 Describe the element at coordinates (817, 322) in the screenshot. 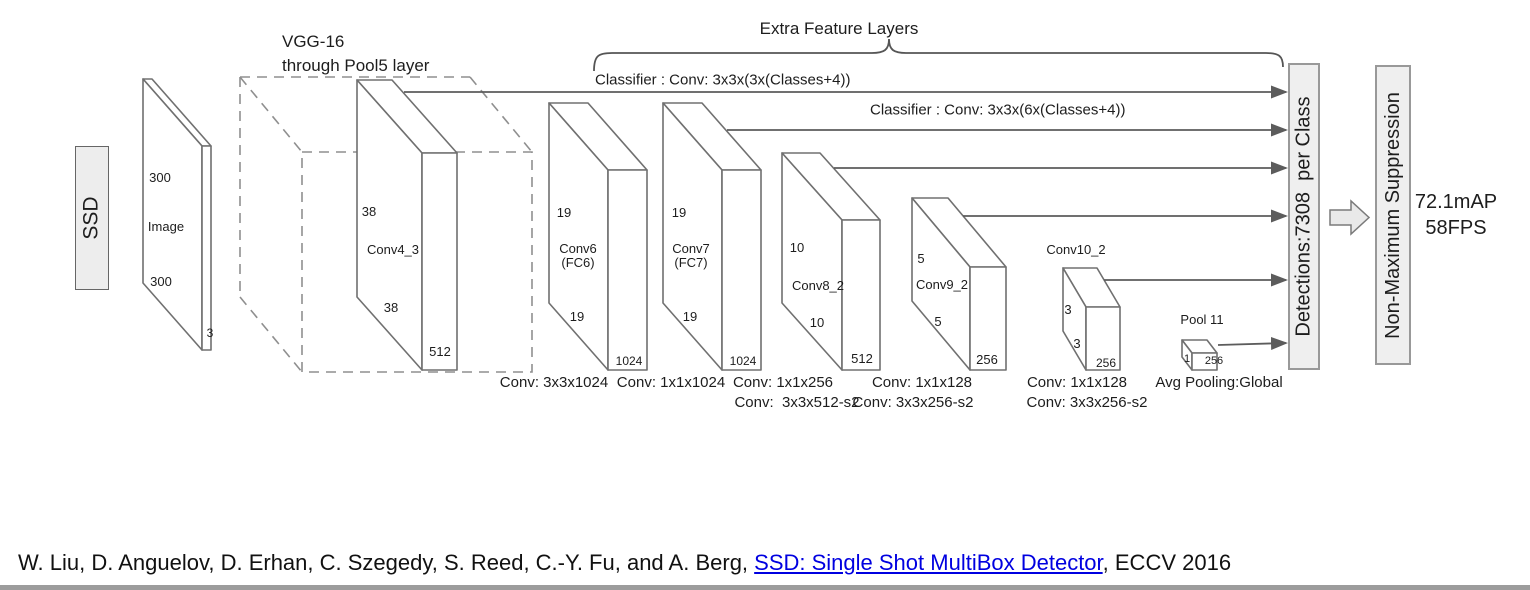

I see `conv8-2-dim-bottom: 10` at that location.